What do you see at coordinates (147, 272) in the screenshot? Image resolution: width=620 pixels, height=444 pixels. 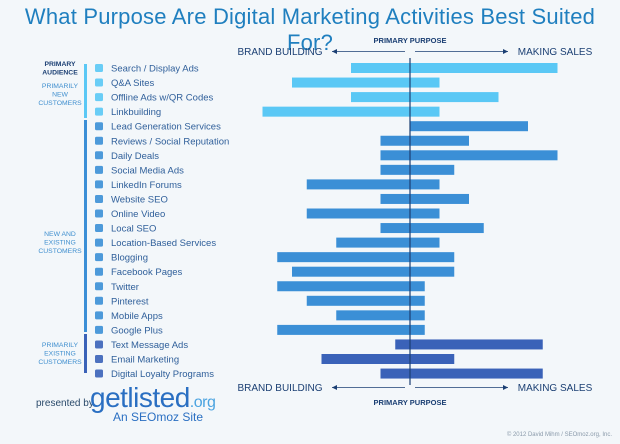 I see `category-label: Facebook Pages` at bounding box center [147, 272].